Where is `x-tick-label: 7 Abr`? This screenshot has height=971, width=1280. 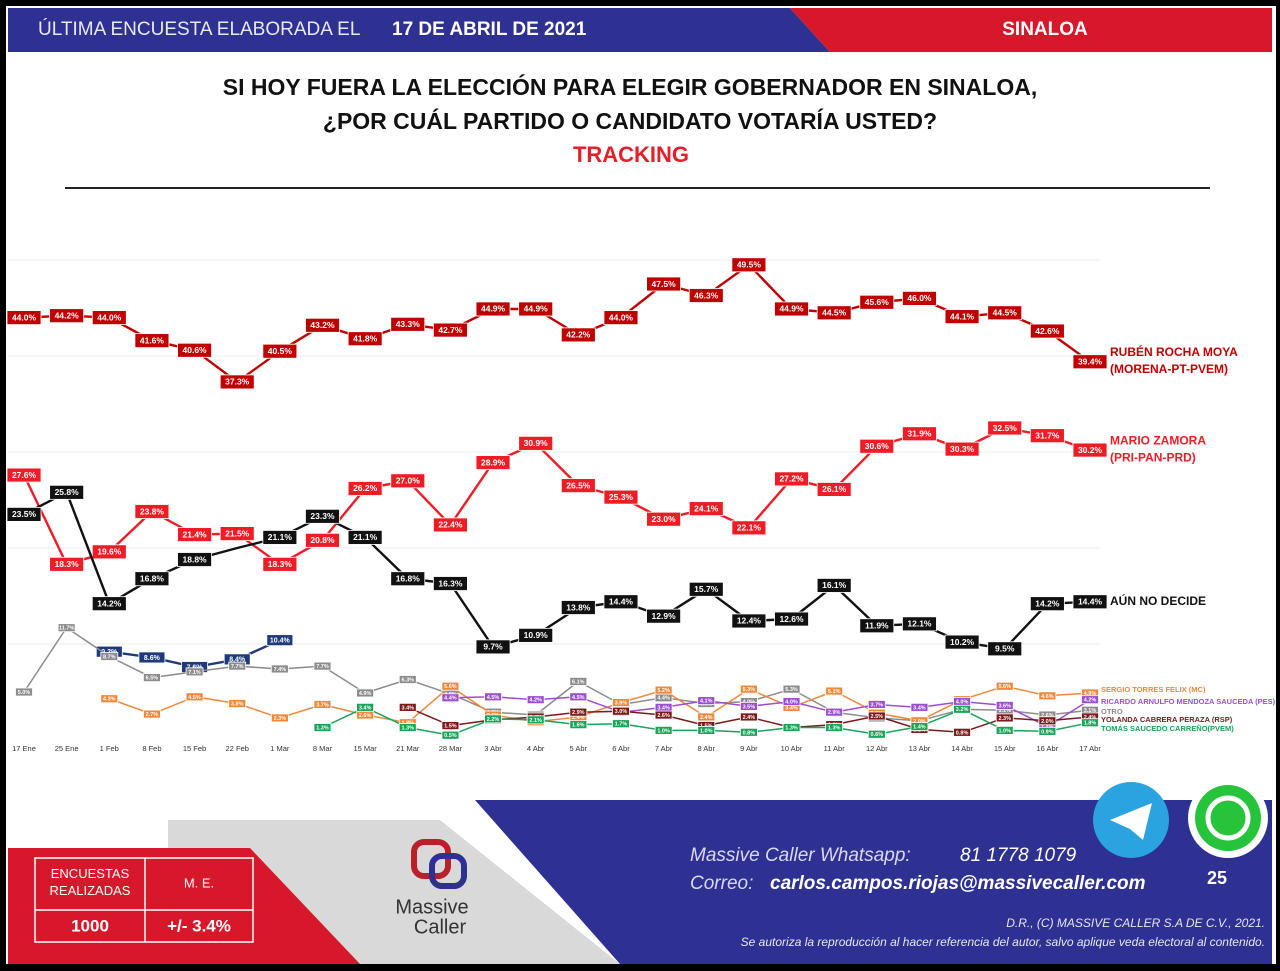 x-tick-label: 7 Abr is located at coordinates (664, 748).